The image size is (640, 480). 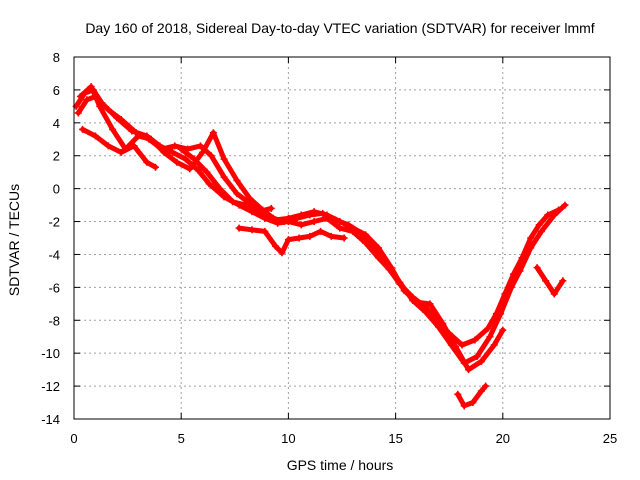 What do you see at coordinates (50, 353) in the screenshot?
I see `y-tick-label: -10` at bounding box center [50, 353].